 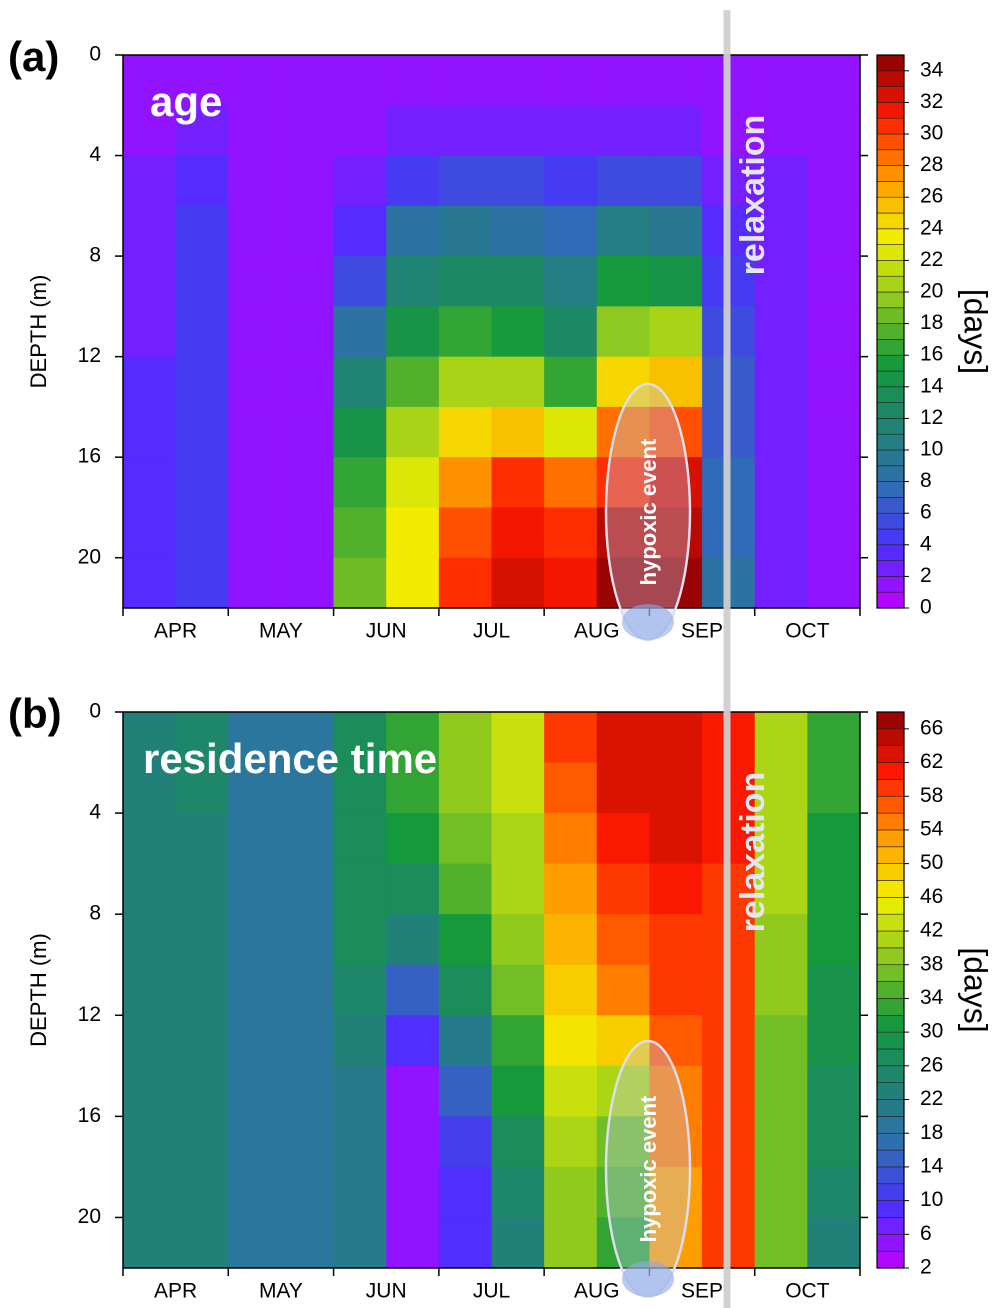 What do you see at coordinates (89, 456) in the screenshot?
I see `y-tick-label: 16` at bounding box center [89, 456].